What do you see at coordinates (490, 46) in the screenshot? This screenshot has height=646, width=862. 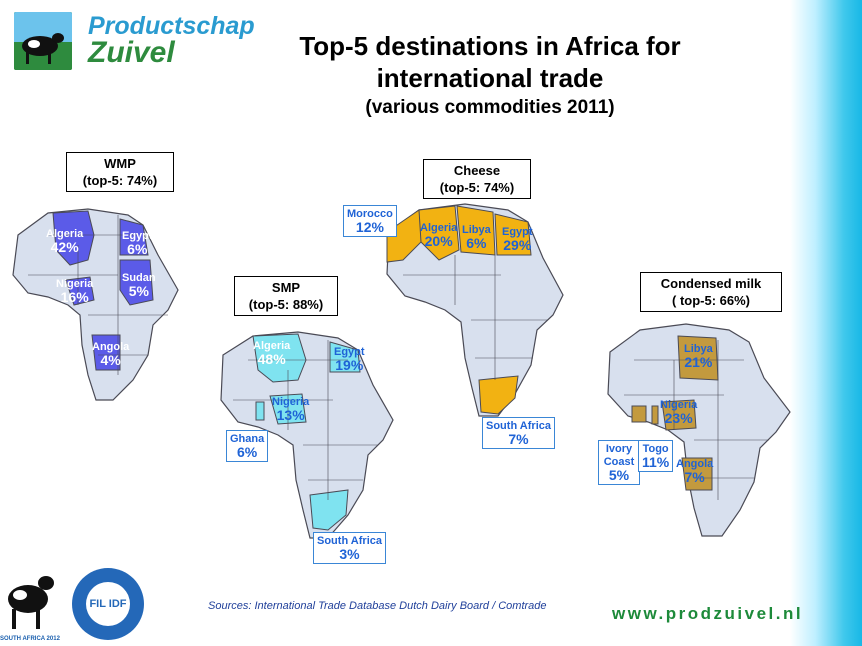 I see `title-line-1: Top-5 destinations in Africa for` at bounding box center [490, 46].